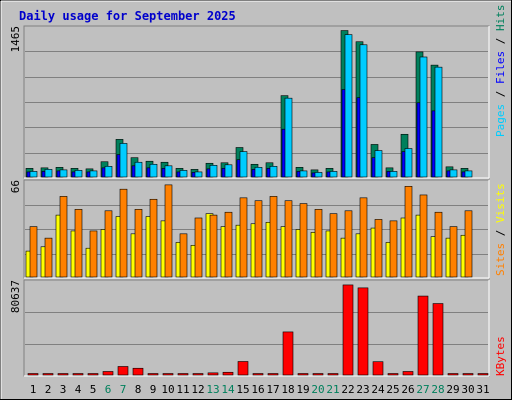  I want to click on day-label: 20, so click(317, 389).